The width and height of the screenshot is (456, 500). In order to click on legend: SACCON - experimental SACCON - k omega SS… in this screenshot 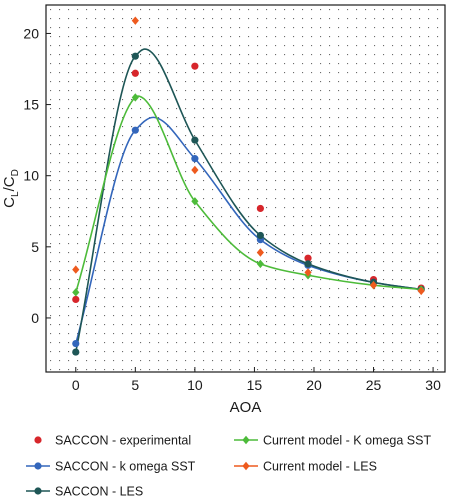, I will do `click(228, 466)`.